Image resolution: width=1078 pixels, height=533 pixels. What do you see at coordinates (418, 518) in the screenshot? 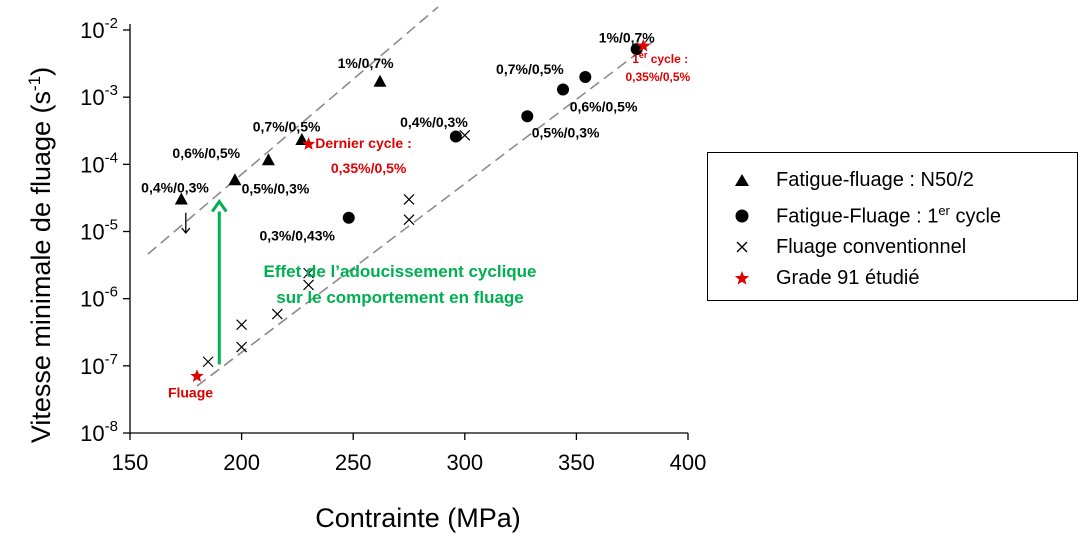
I see `x-axis-title: Contrainte (MPa)` at bounding box center [418, 518].